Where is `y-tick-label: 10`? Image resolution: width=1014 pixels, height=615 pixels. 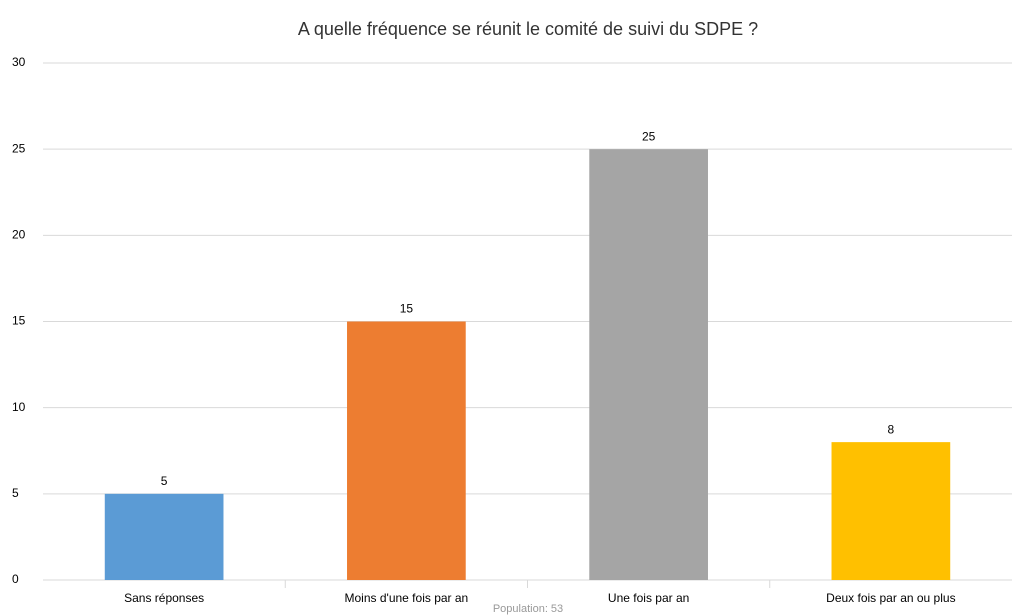 y-tick-label: 10 is located at coordinates (19, 407).